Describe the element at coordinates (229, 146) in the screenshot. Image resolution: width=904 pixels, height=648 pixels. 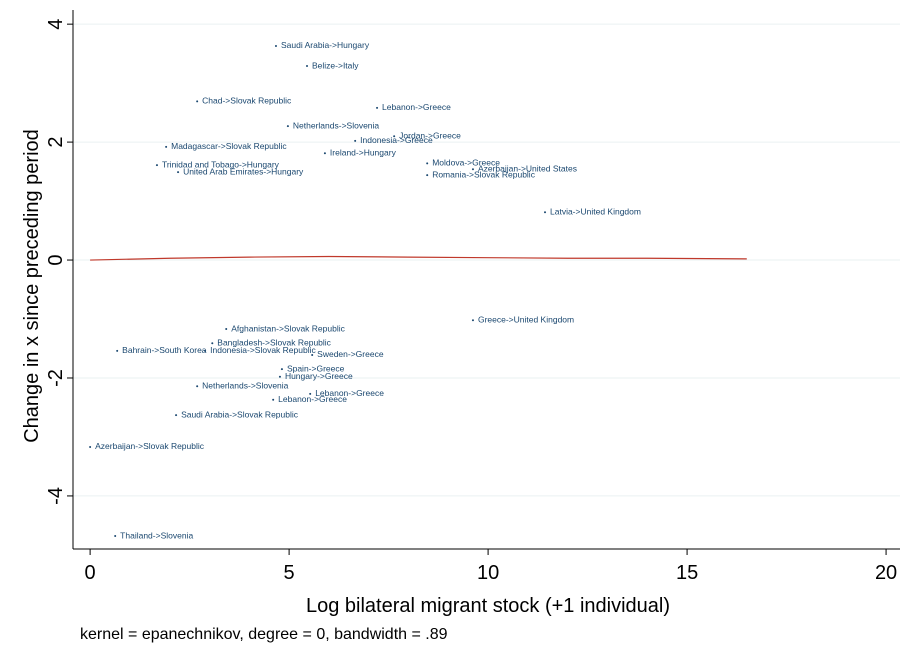
I see `point-label: Madagascar->Slovak Republic` at that location.